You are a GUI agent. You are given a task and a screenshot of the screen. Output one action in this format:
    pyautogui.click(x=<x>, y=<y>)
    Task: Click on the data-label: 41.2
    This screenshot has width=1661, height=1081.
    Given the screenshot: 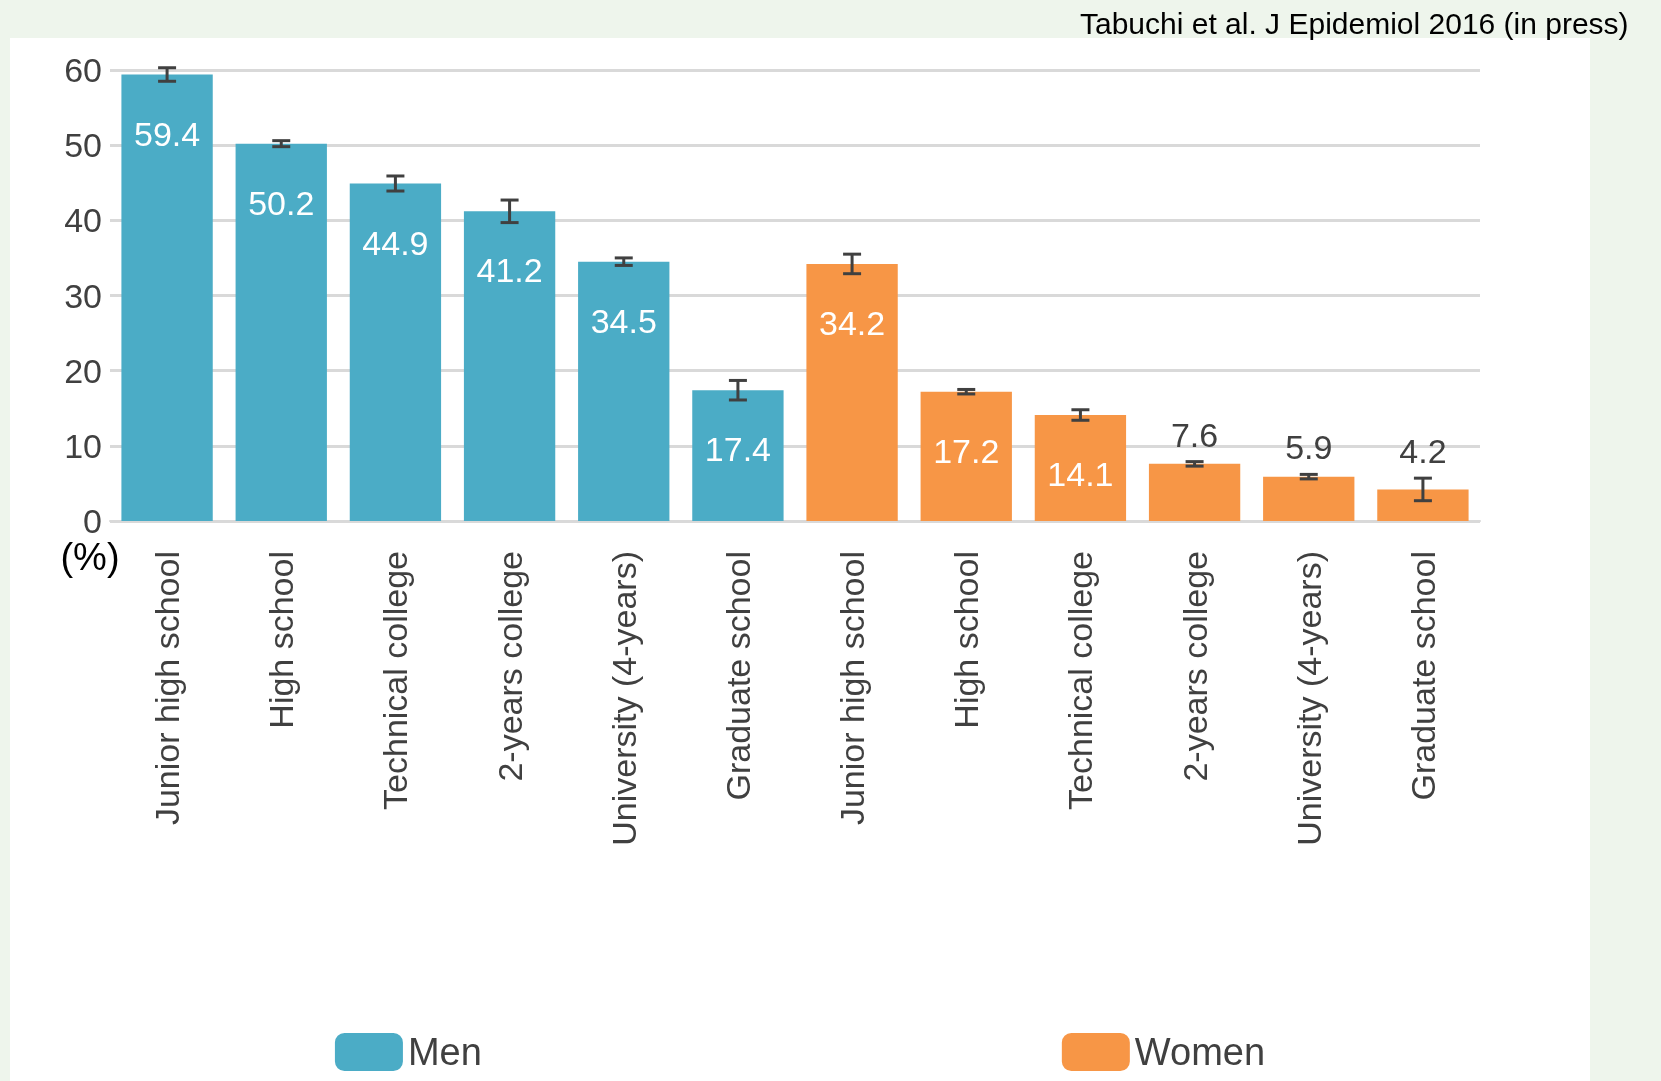 What is the action you would take?
    pyautogui.click(x=509, y=270)
    